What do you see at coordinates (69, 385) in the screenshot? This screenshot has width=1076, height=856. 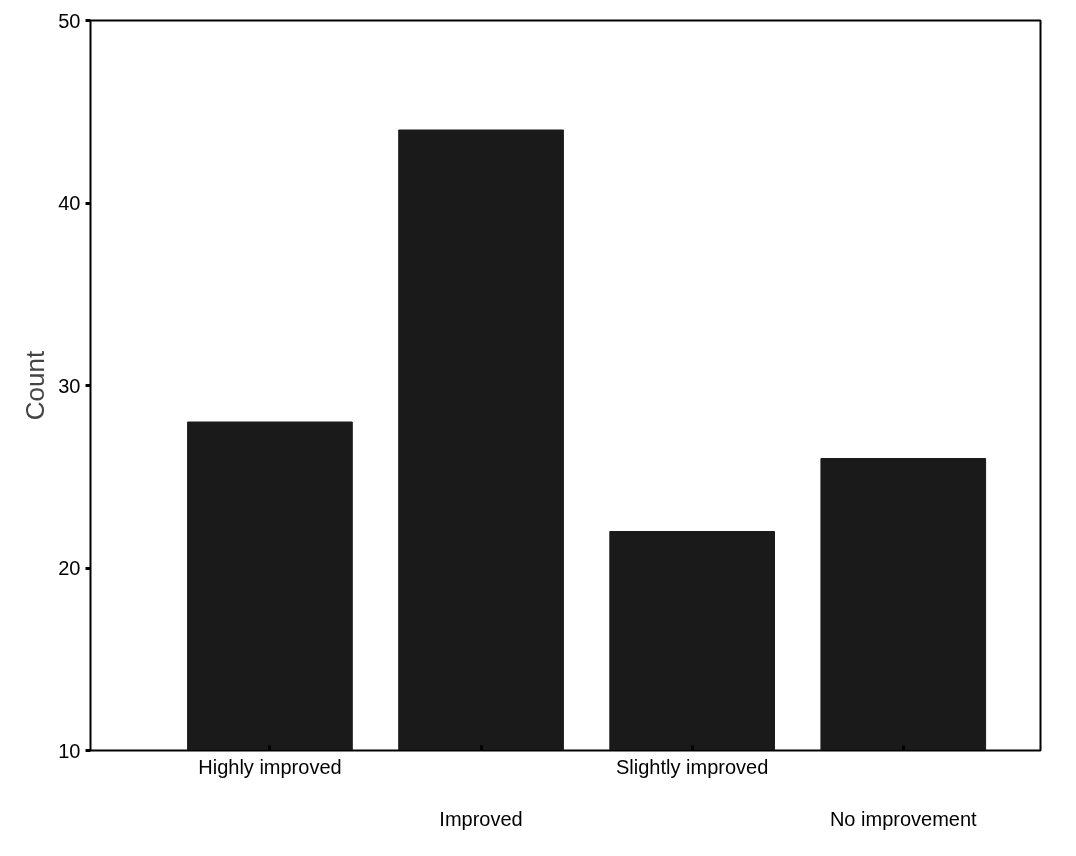 I see `y-tick-label: 30` at bounding box center [69, 385].